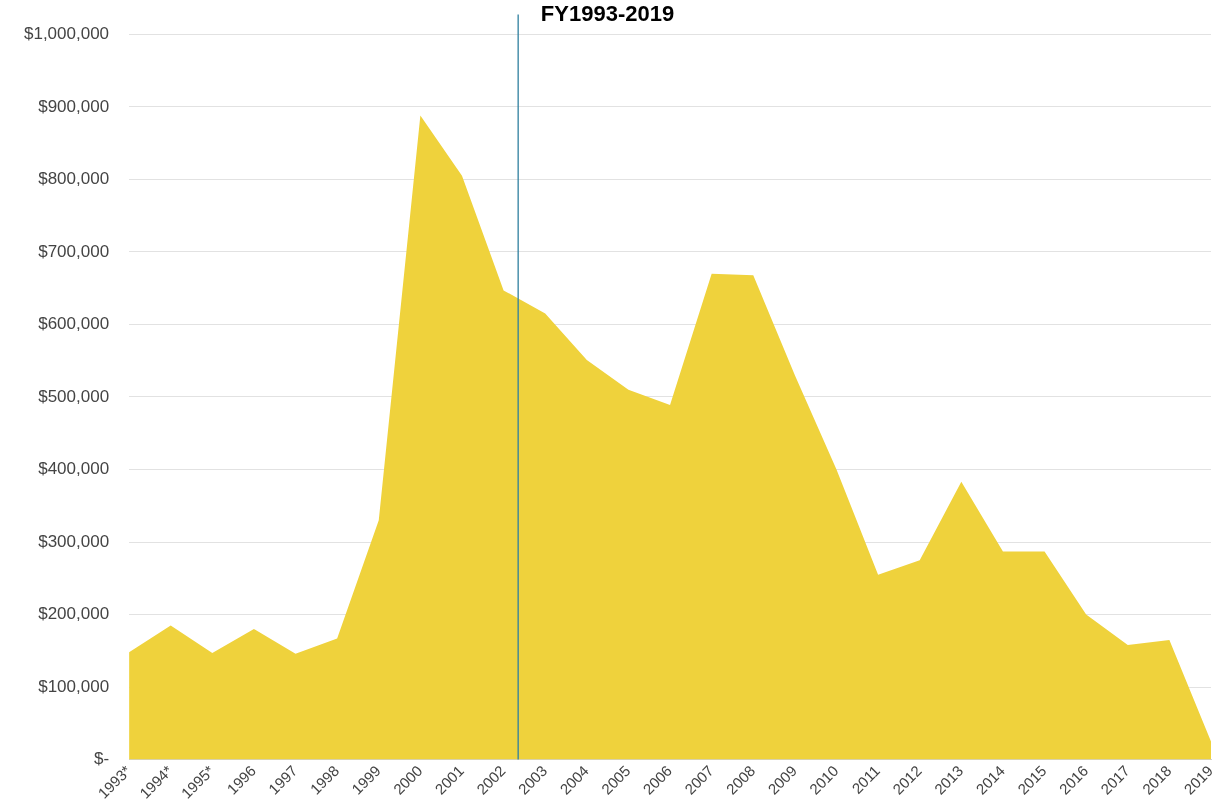 The height and width of the screenshot is (810, 1229). What do you see at coordinates (74, 396) in the screenshot?
I see `y-tick-label: $500,000` at bounding box center [74, 396].